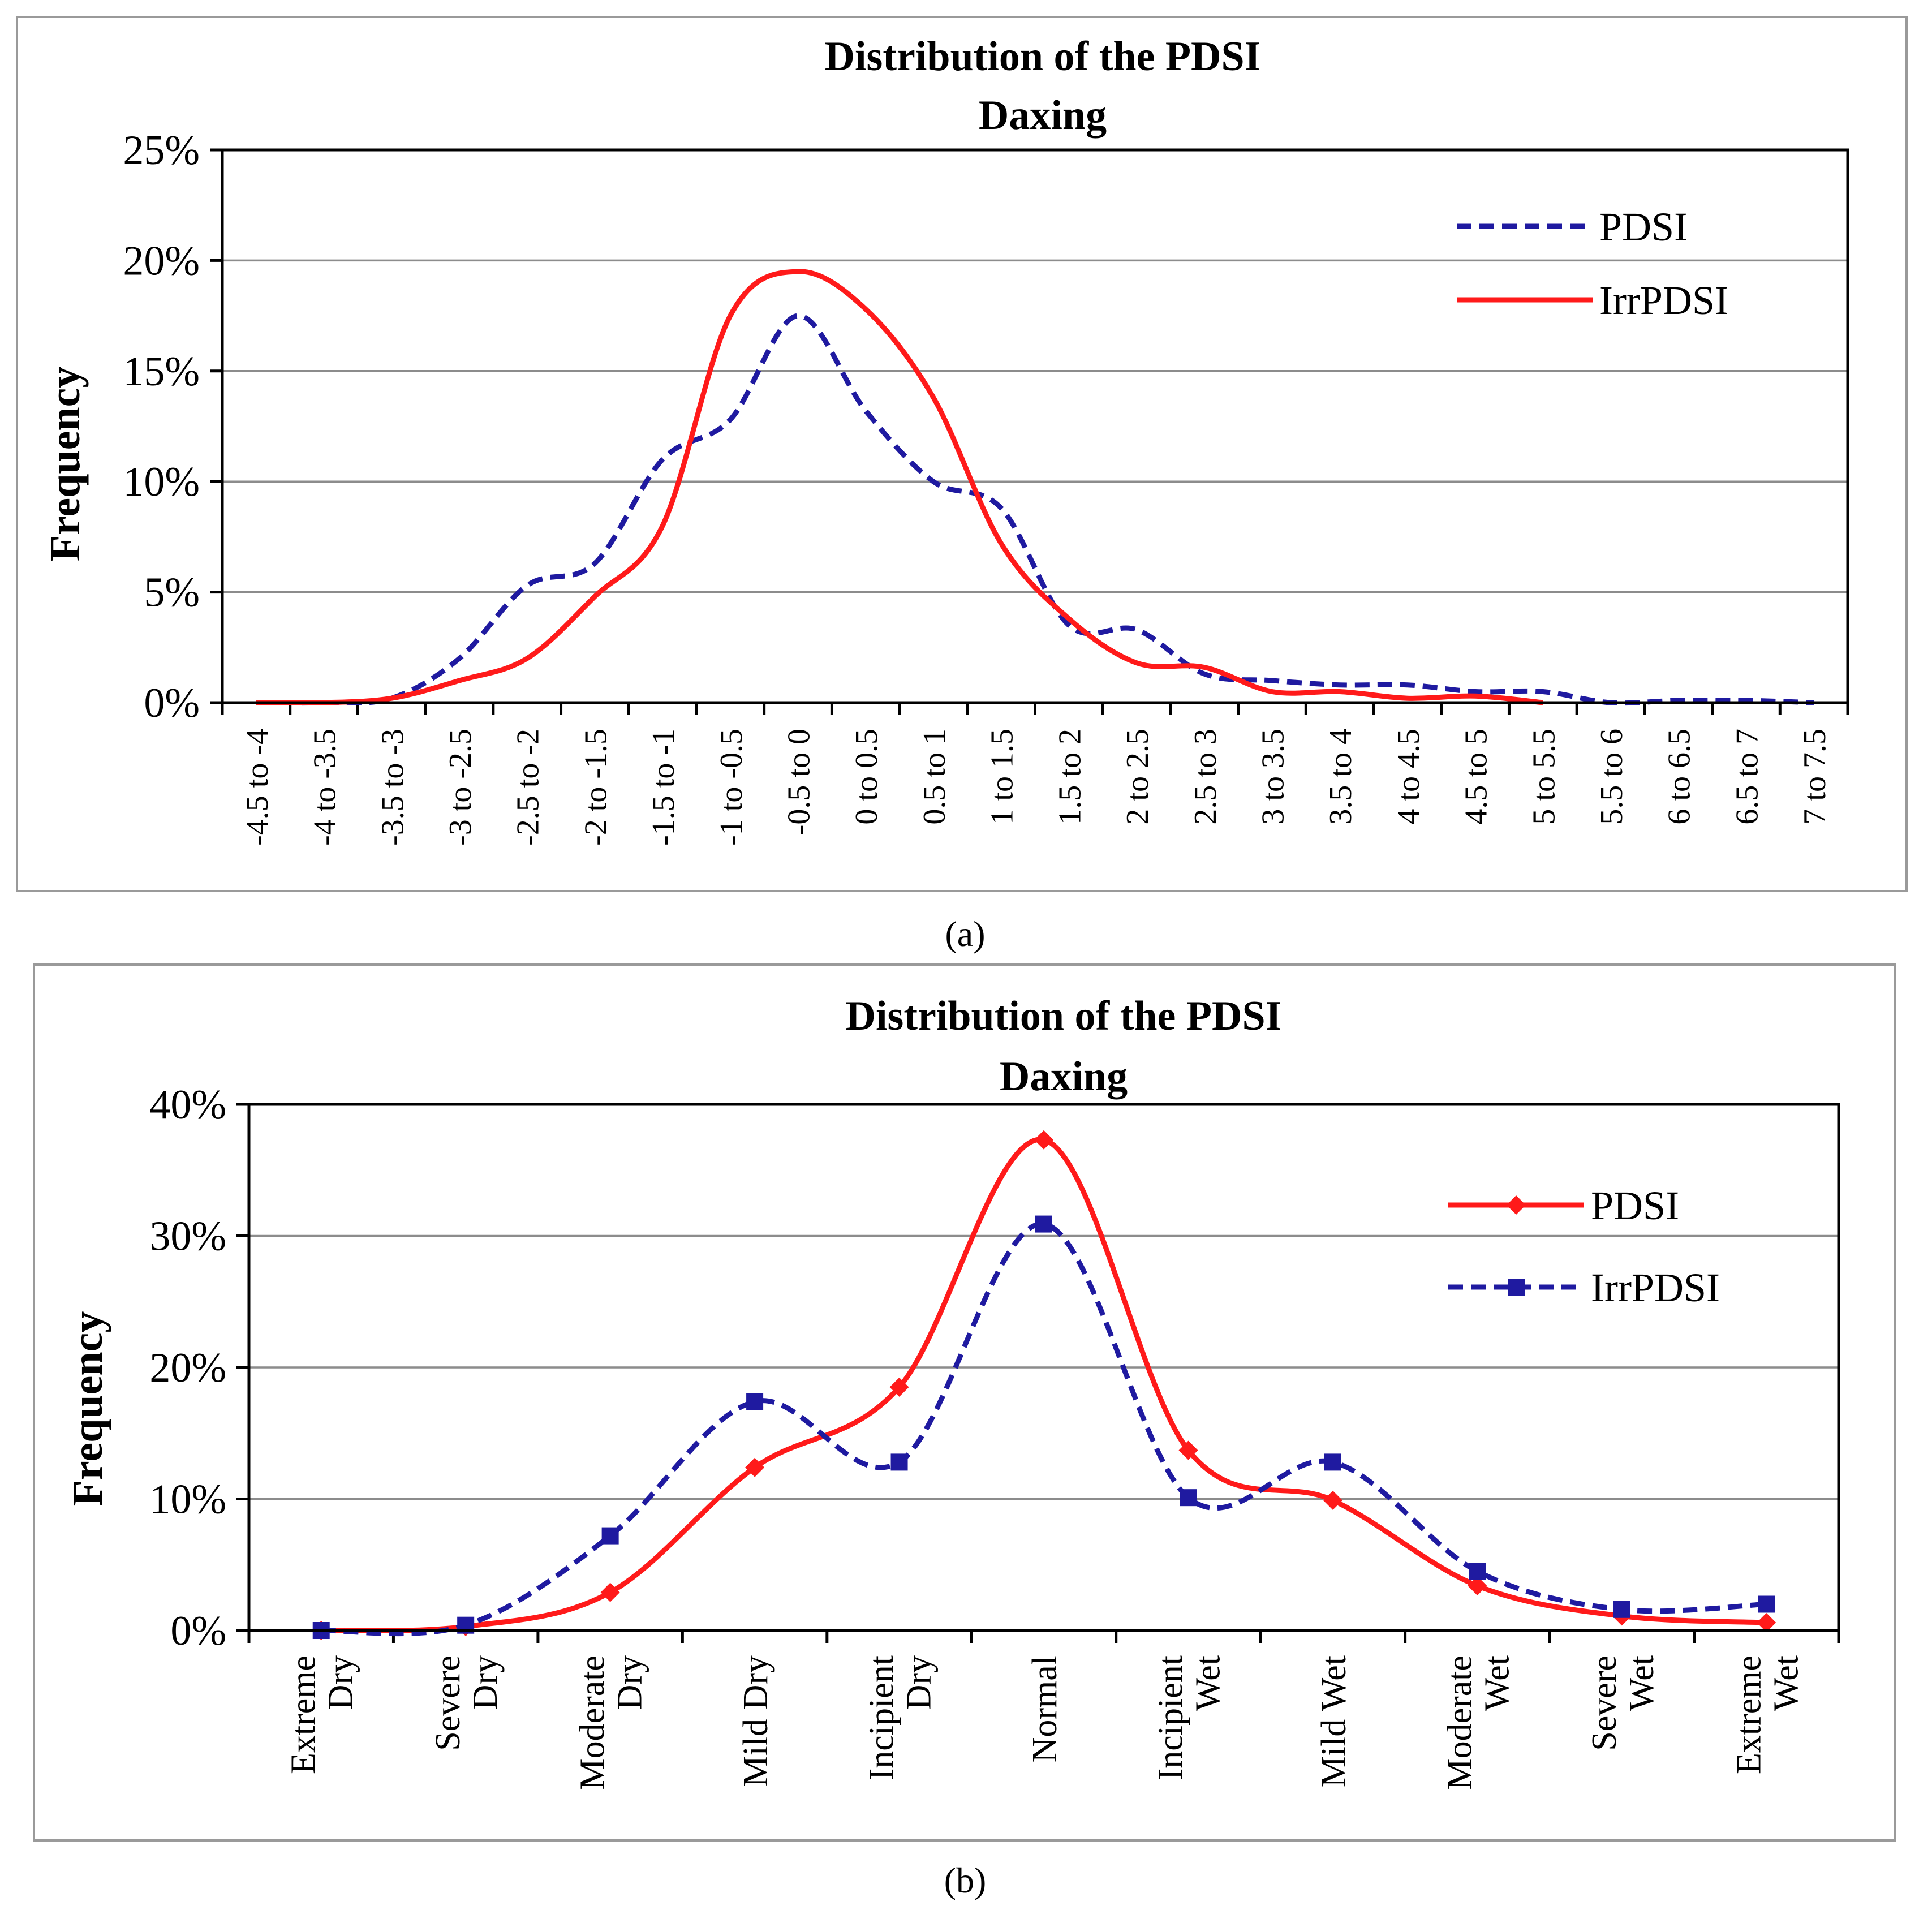 The image size is (1932, 1923). I want to click on chart-a-subtitle: Daxing, so click(1043, 116).